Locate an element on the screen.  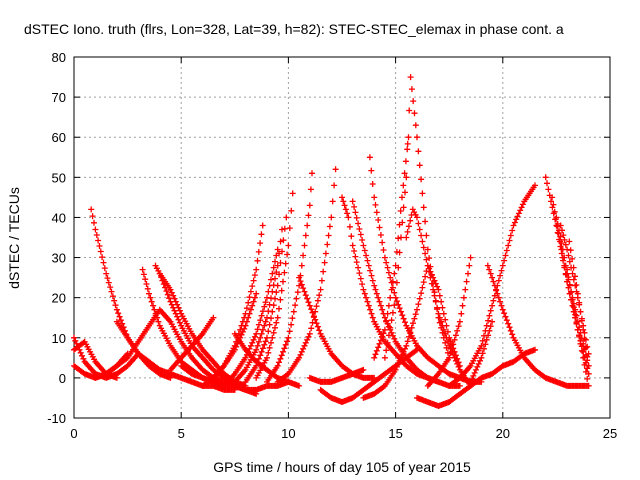
y-tick-label: 60 is located at coordinates (59, 137).